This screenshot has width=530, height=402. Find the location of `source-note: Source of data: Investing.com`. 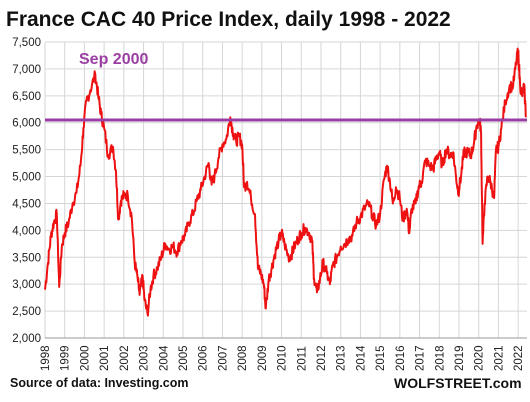

source-note: Source of data: Investing.com is located at coordinates (99, 383).